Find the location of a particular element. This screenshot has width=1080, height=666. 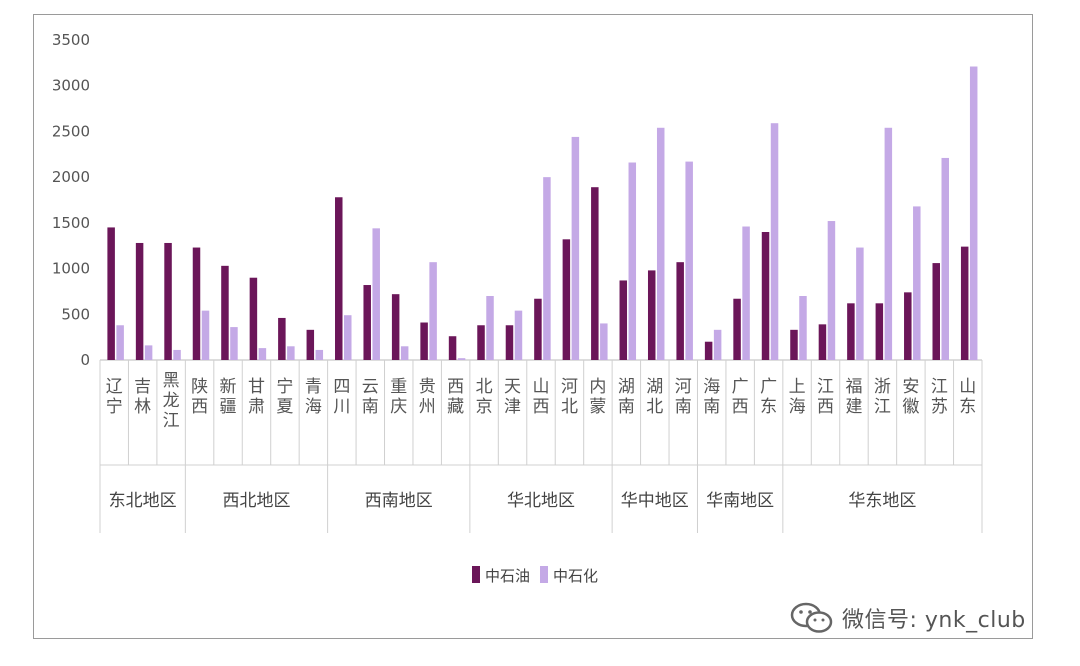

legend-swatch-中石油 is located at coordinates (476, 574).